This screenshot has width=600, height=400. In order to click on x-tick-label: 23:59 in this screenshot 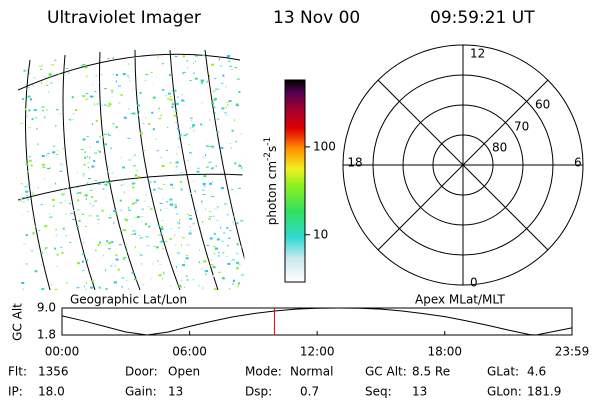, I will do `click(572, 352)`.